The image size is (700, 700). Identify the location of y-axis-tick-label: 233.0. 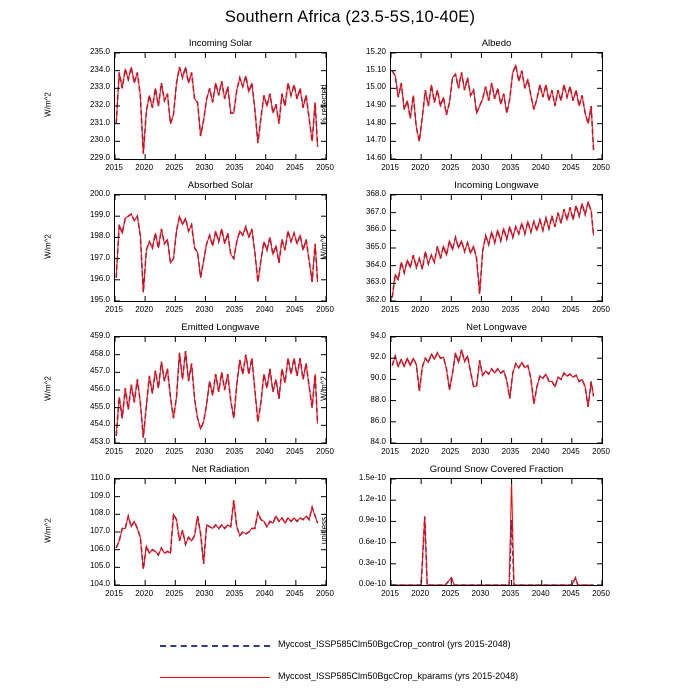
(99, 87).